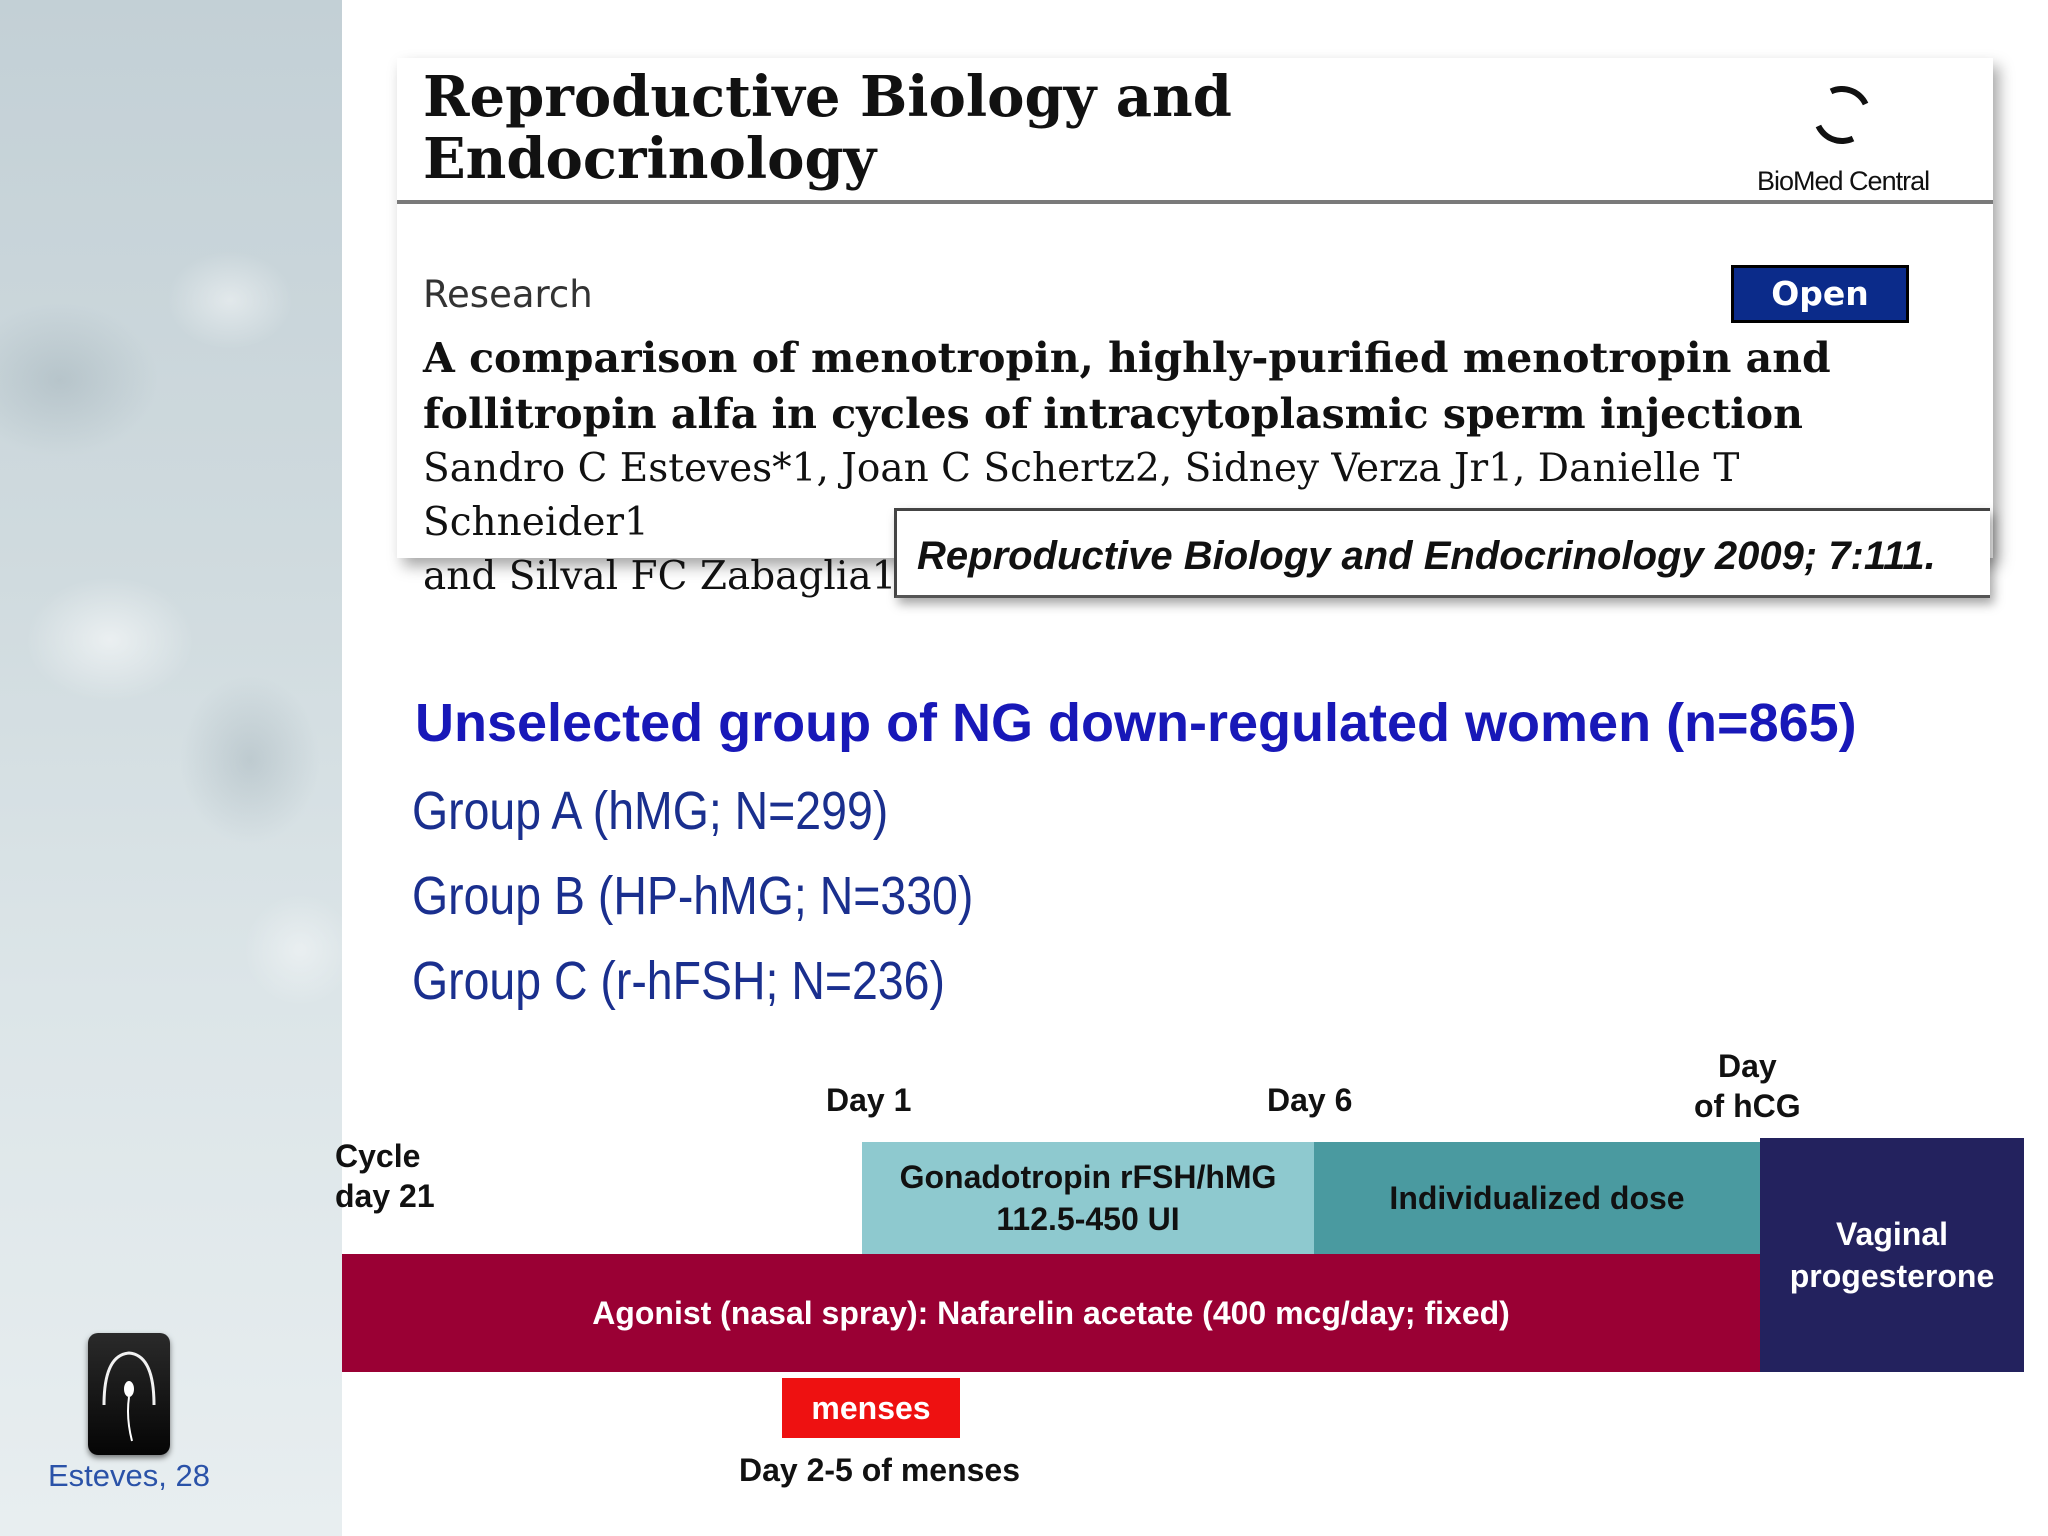  I want to click on day1-label: Day 1, so click(869, 1100).